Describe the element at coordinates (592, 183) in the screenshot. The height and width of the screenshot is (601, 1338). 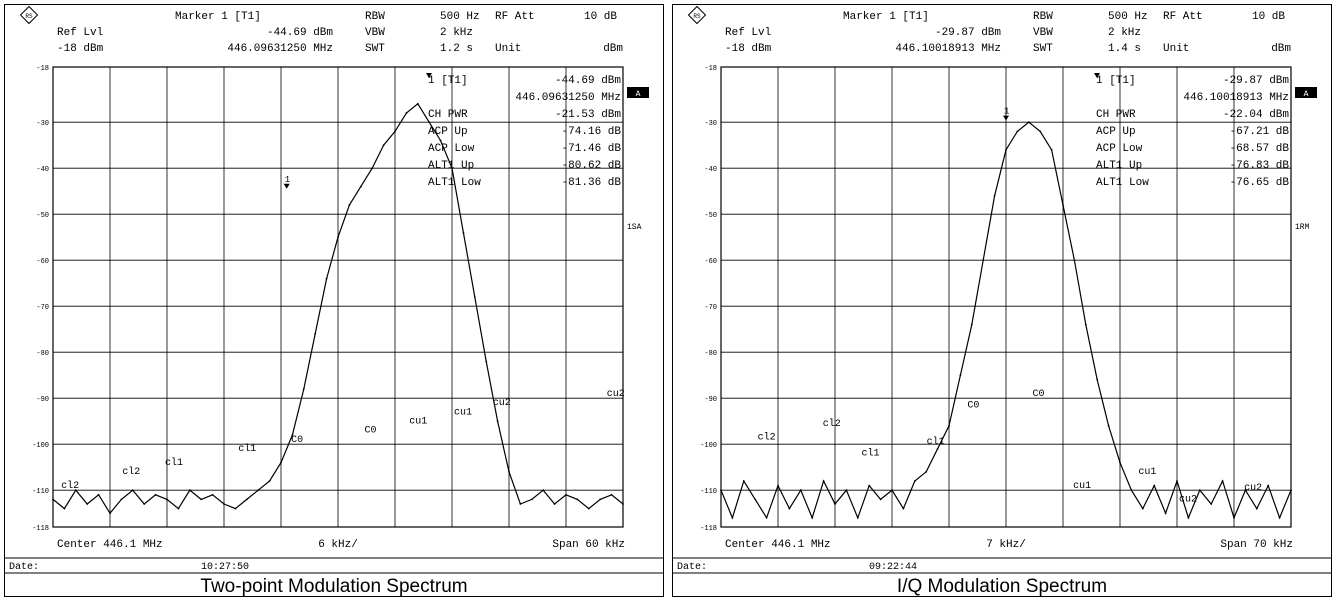
I see `marker-table-value: -81.36 dB` at that location.